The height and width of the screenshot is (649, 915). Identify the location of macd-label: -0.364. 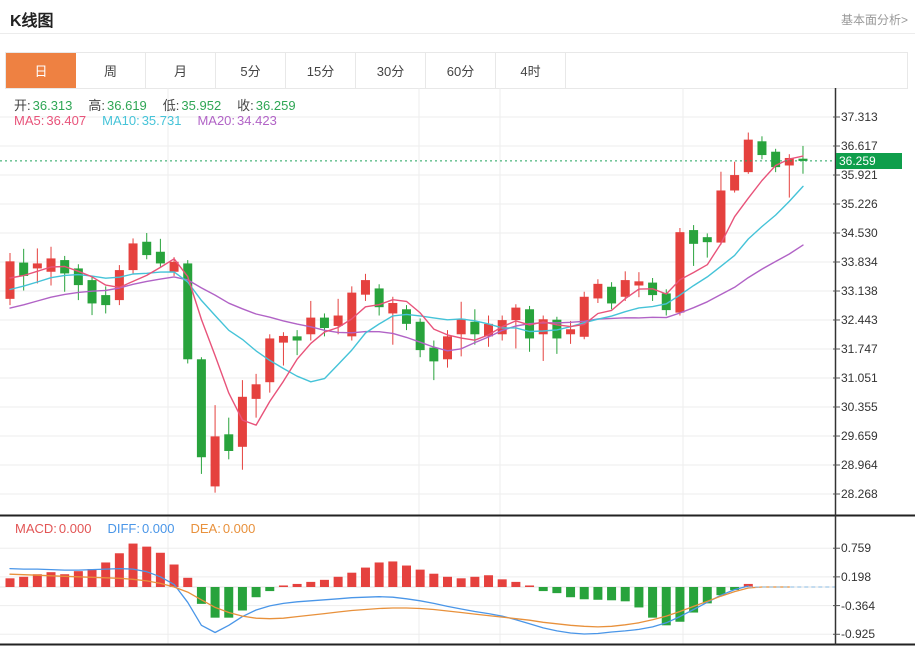
(858, 605).